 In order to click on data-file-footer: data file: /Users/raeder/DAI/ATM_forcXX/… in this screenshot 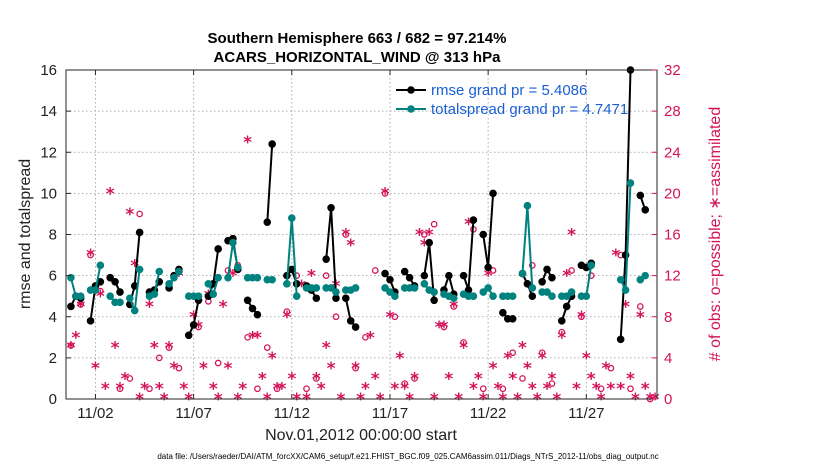, I will do `click(407, 456)`.